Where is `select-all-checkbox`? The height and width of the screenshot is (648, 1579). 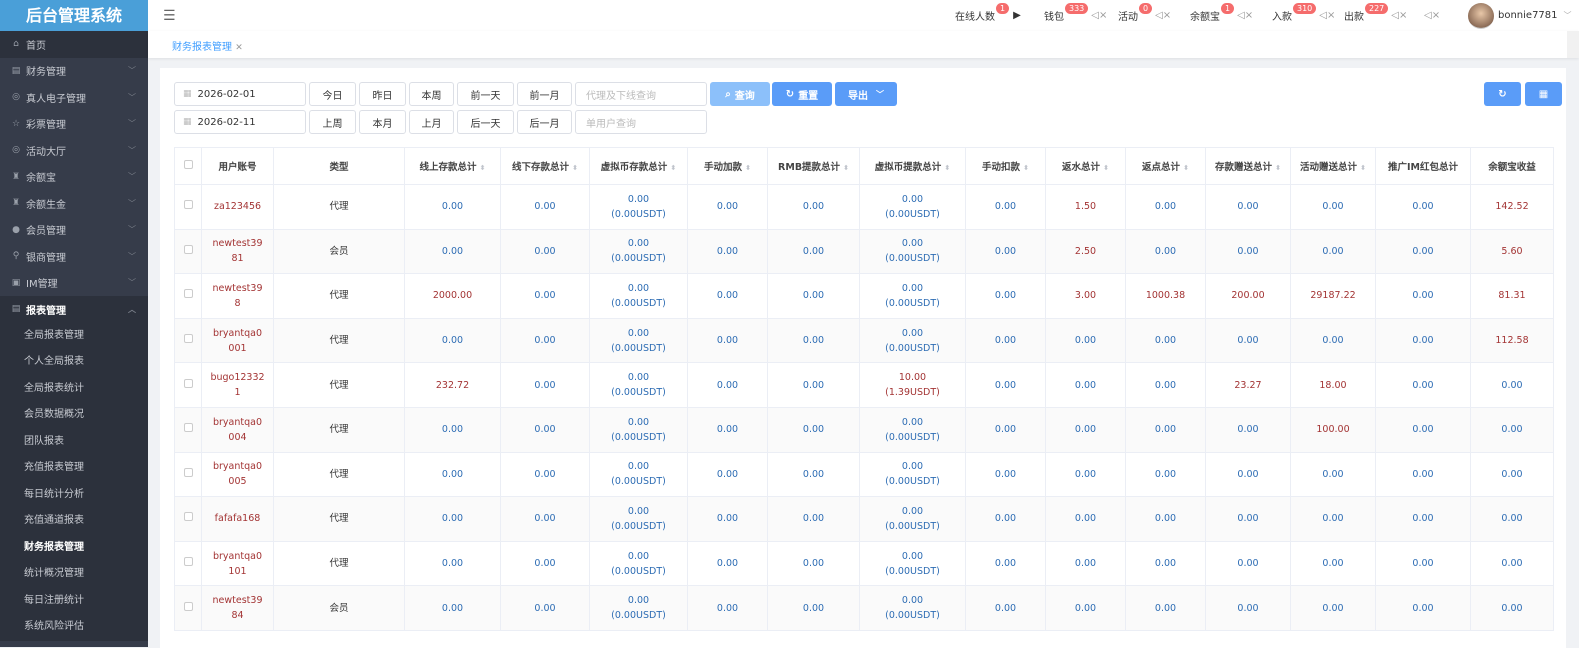
select-all-checkbox is located at coordinates (188, 164).